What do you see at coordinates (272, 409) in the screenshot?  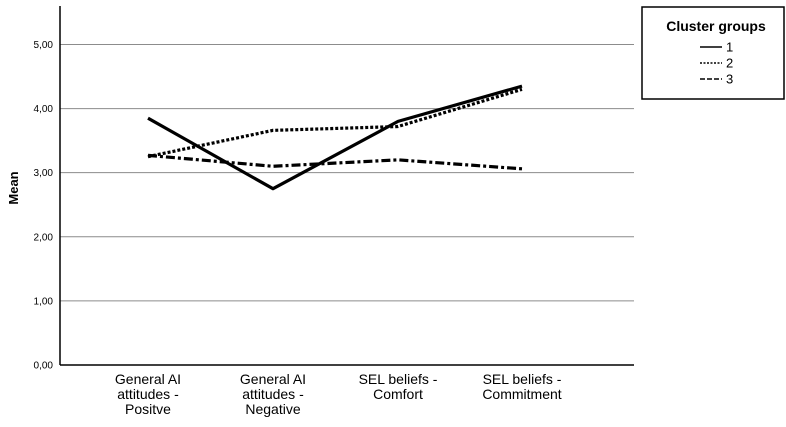 I see `x-category-label-line: Negative` at bounding box center [272, 409].